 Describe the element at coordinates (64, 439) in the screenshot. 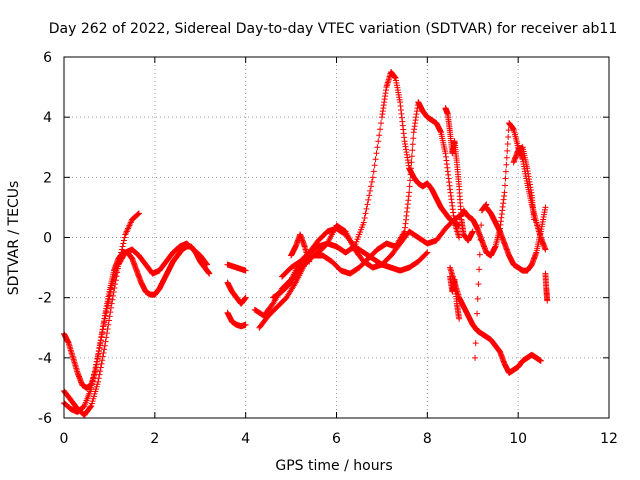

I see `x-tick-label: 0` at that location.